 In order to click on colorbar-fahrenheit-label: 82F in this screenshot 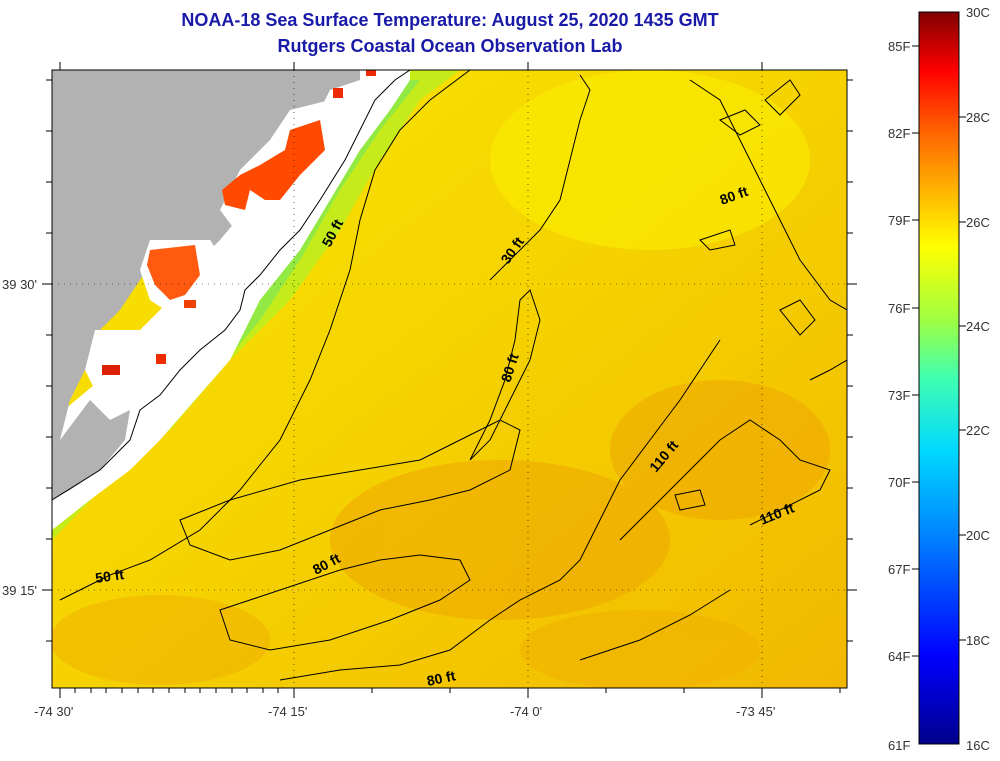, I will do `click(899, 133)`.